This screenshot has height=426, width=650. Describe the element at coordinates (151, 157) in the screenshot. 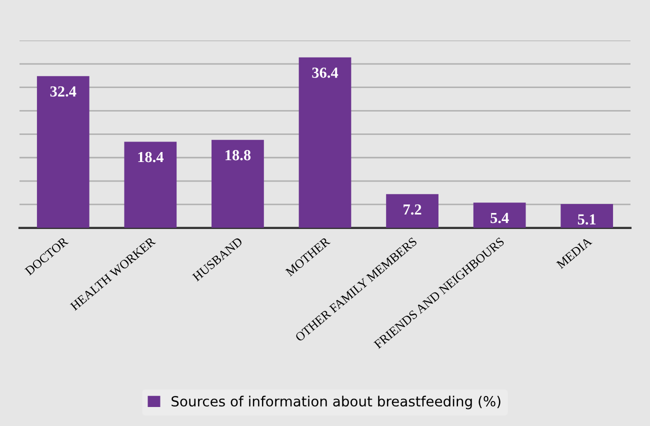

I see `data-label: 18.4` at that location.